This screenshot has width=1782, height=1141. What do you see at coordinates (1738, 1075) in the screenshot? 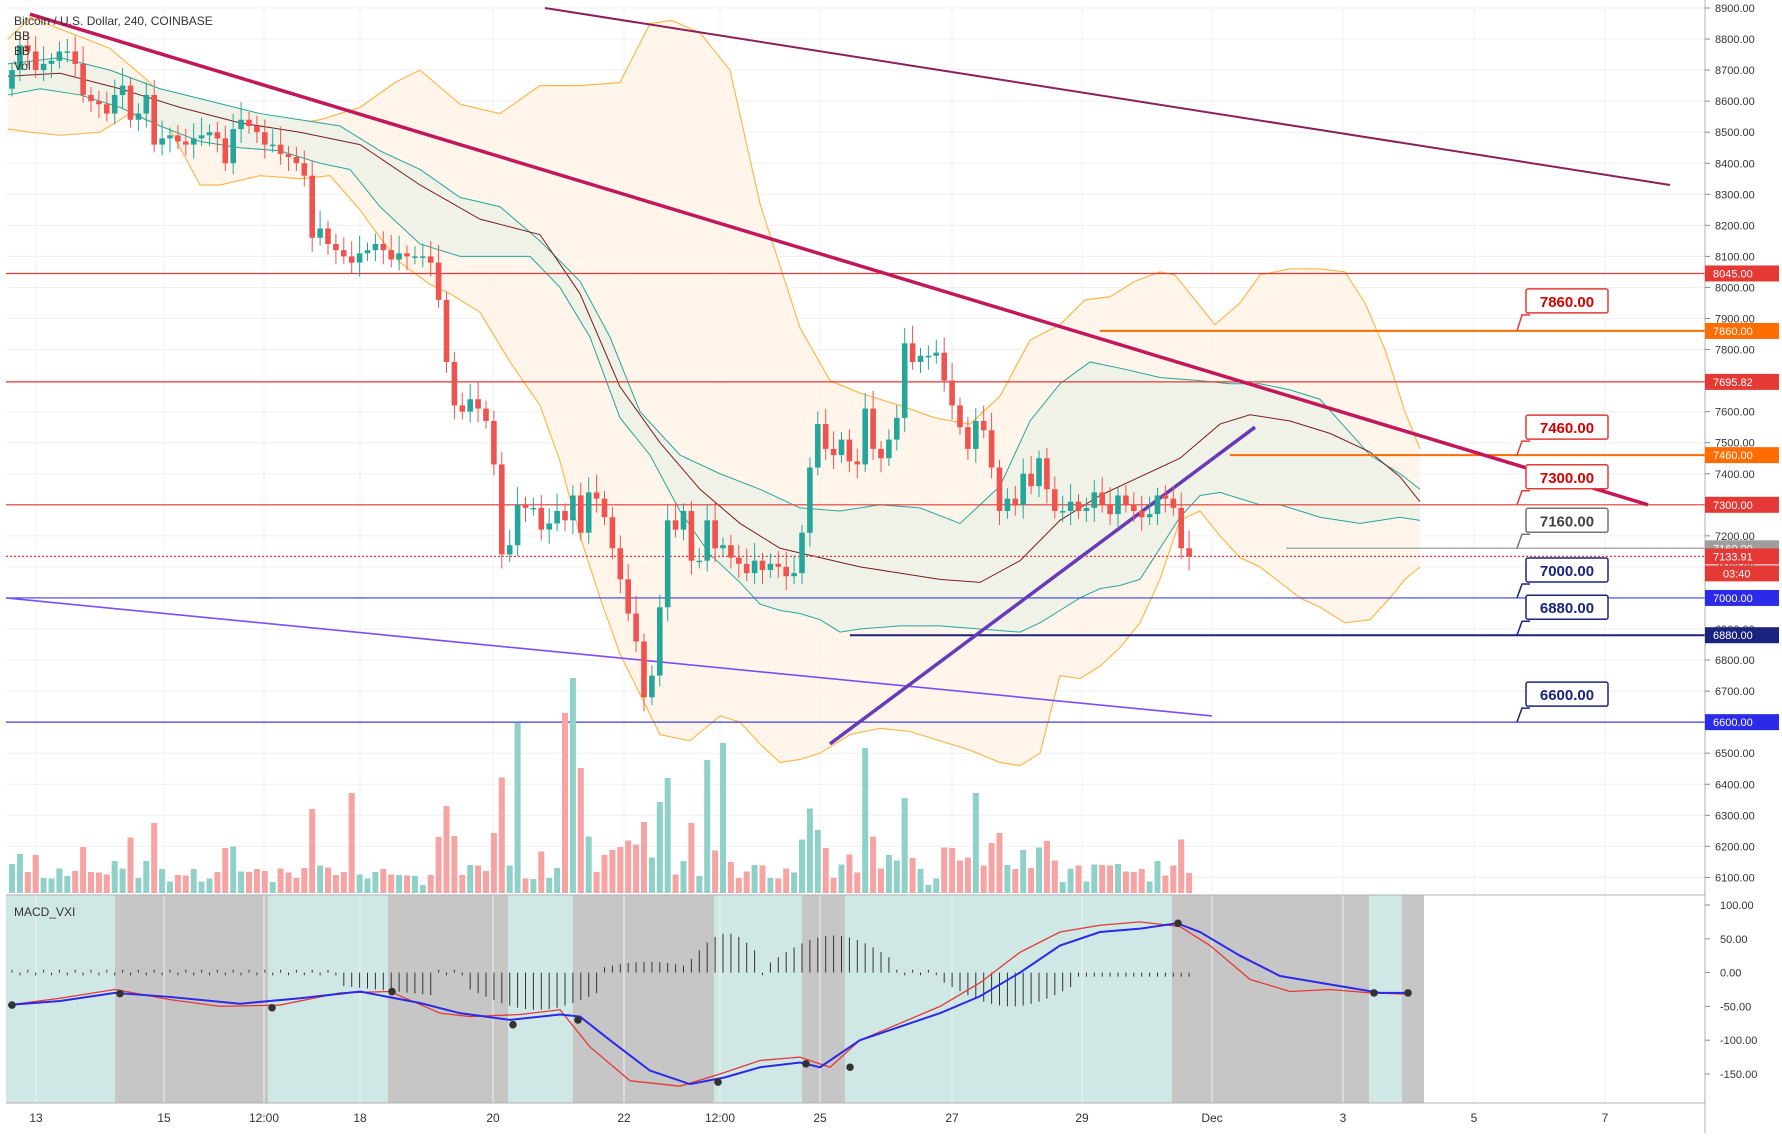
I see `macd-tick-label: -150.00` at bounding box center [1738, 1075].